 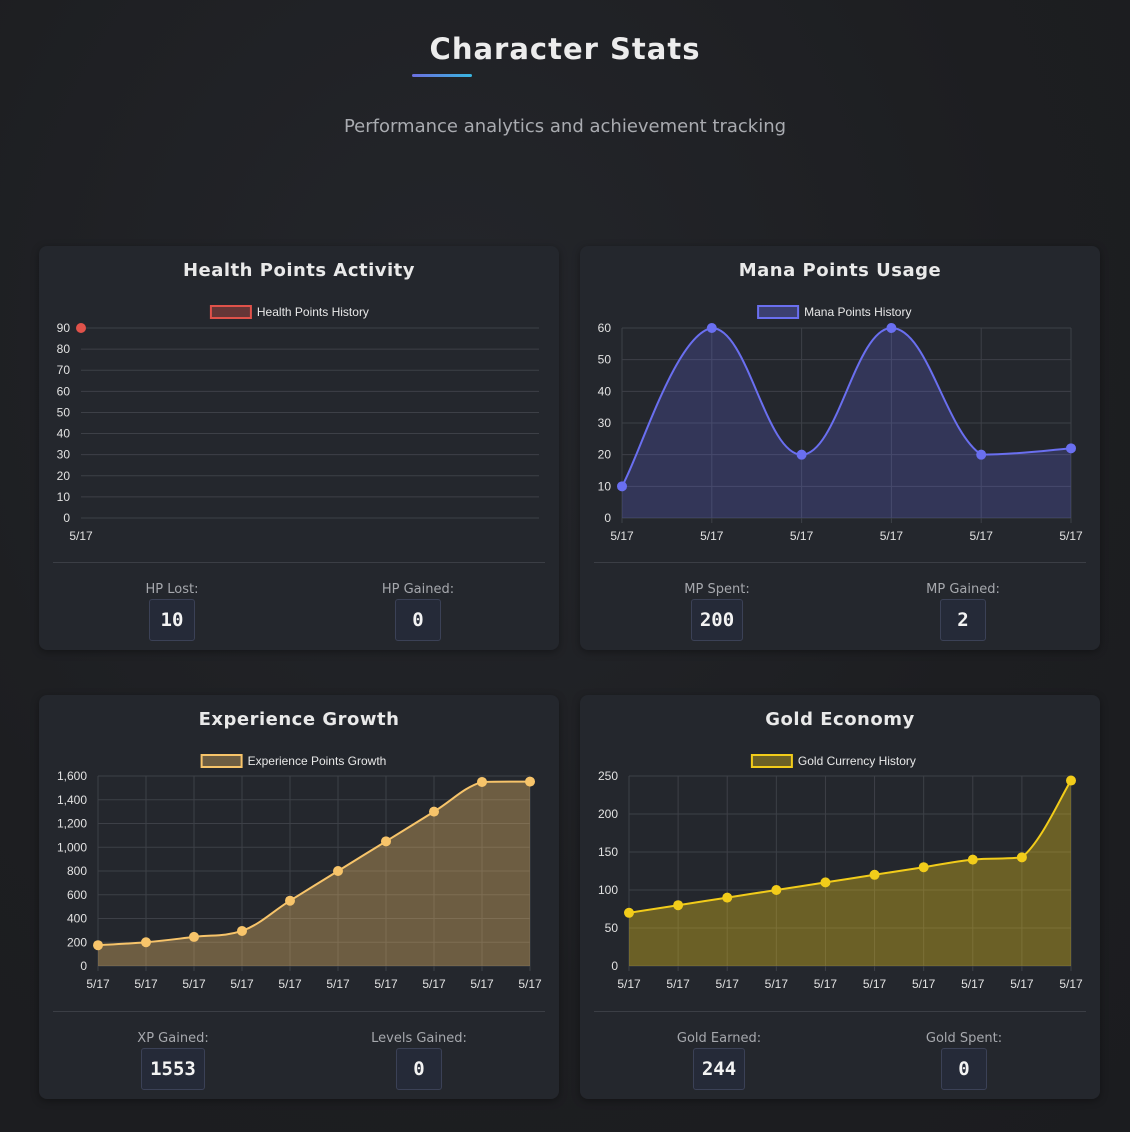 What do you see at coordinates (299, 270) in the screenshot?
I see `card-title: Health Points Activity` at bounding box center [299, 270].